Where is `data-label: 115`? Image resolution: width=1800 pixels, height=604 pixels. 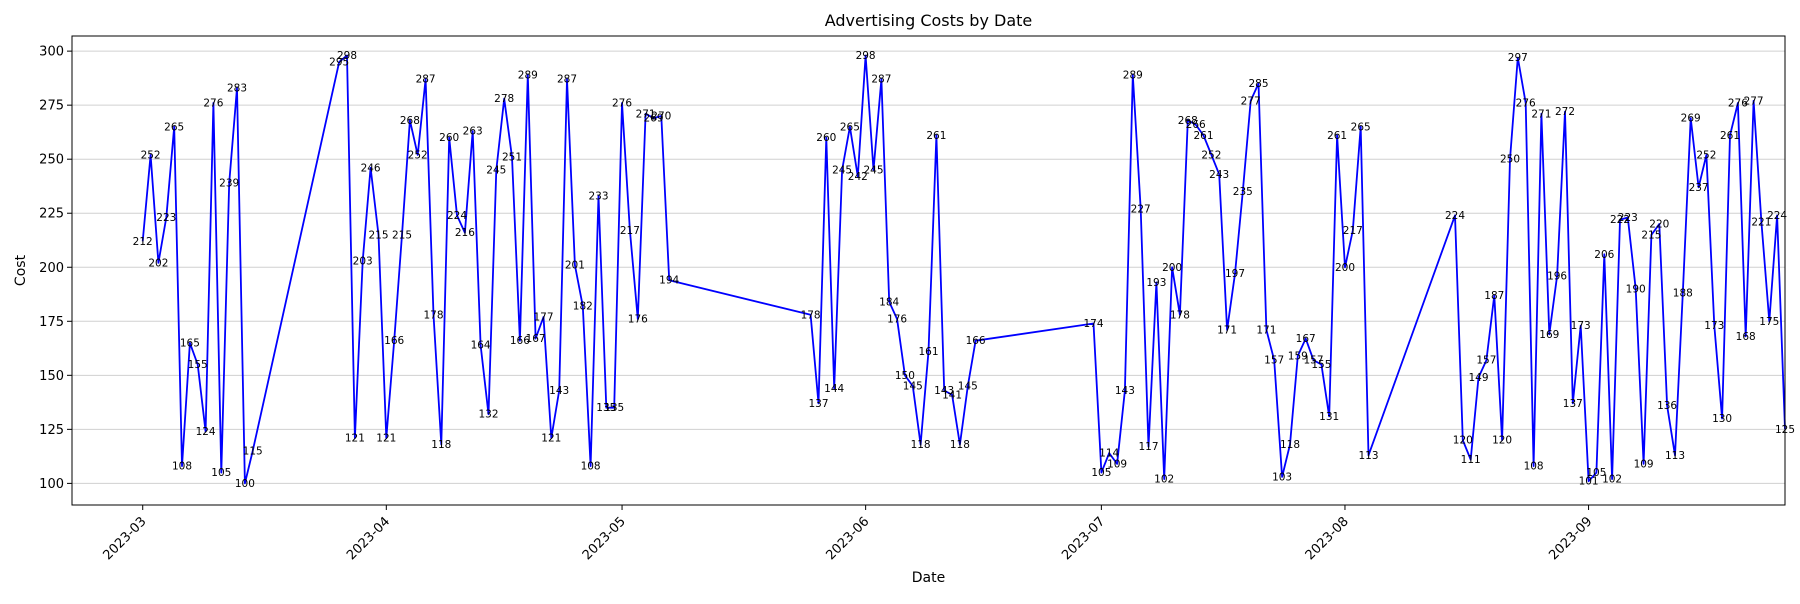
data-label: 115 is located at coordinates (253, 452).